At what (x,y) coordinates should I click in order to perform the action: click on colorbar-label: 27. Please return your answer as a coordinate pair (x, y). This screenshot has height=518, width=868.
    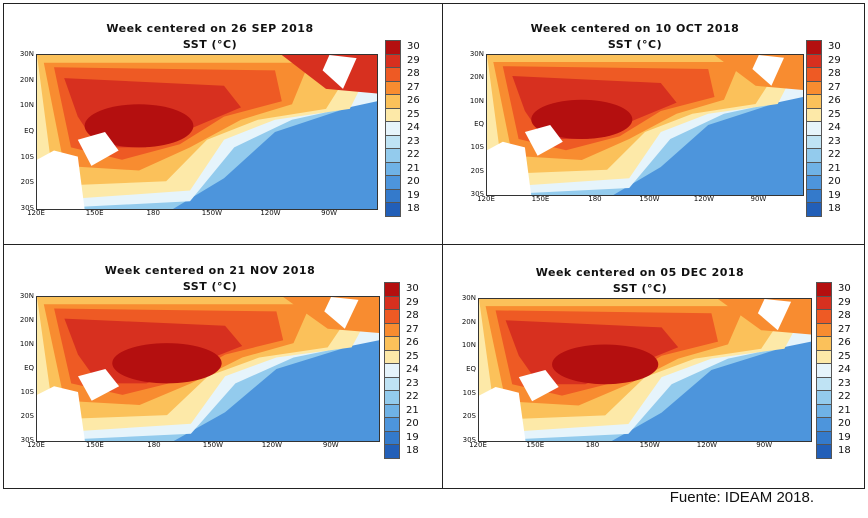
    Looking at the image, I should click on (412, 329).